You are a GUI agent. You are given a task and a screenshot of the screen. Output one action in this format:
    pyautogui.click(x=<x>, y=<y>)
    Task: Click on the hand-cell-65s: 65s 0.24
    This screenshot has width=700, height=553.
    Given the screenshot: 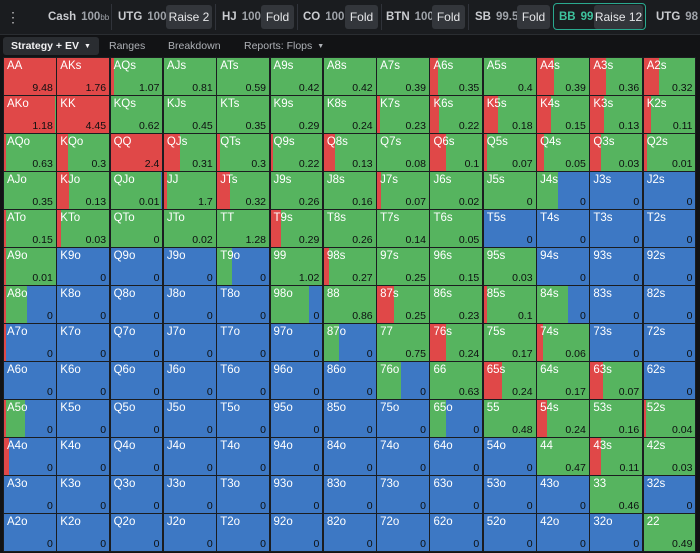 What is the action you would take?
    pyautogui.click(x=509, y=380)
    